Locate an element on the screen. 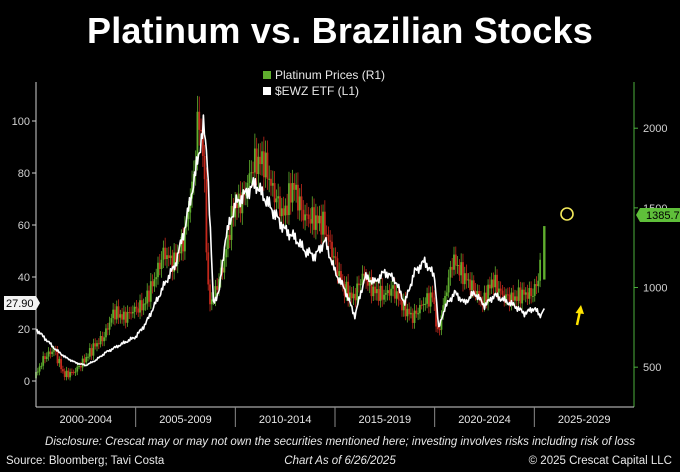  last-value-left: 27.90 is located at coordinates (22, 303).